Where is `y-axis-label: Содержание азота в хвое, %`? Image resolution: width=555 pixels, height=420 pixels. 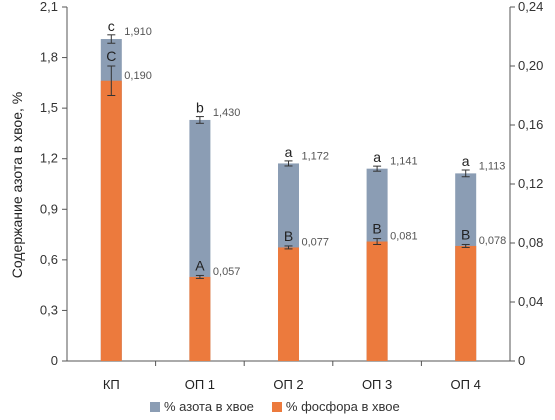 y-axis-label: Содержание азота в хвое, % is located at coordinates (17, 185).